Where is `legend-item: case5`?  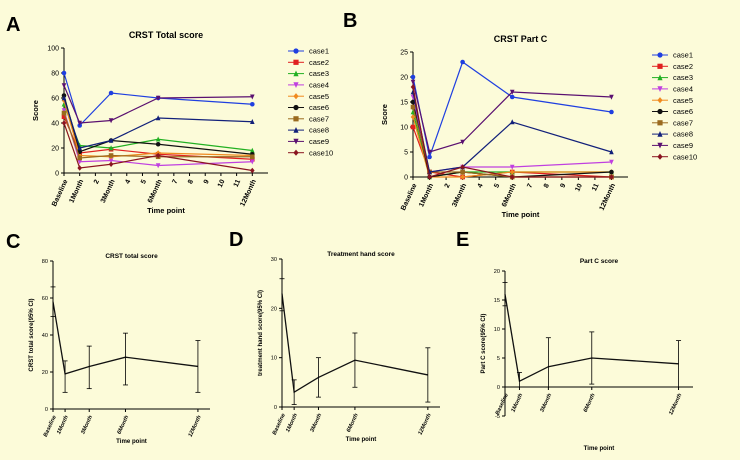
legend-item: case5 is located at coordinates (672, 100).